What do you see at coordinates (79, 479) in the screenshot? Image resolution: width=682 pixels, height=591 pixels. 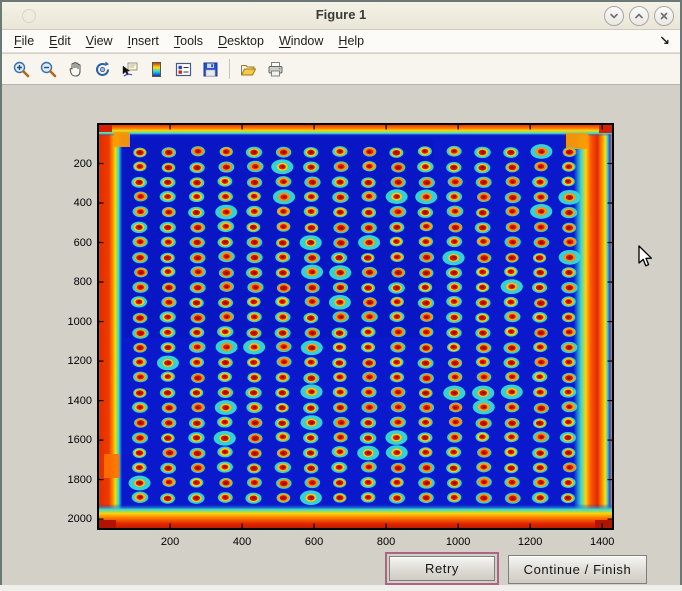 I see `y-tick-label: 1800` at bounding box center [79, 479].